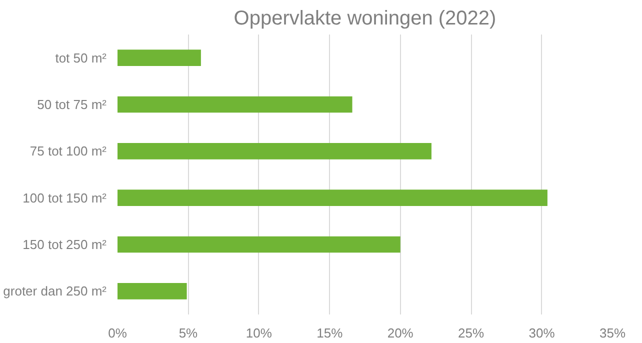 The image size is (642, 343). What do you see at coordinates (612, 333) in the screenshot?
I see `x-tick-label: 35%` at bounding box center [612, 333].